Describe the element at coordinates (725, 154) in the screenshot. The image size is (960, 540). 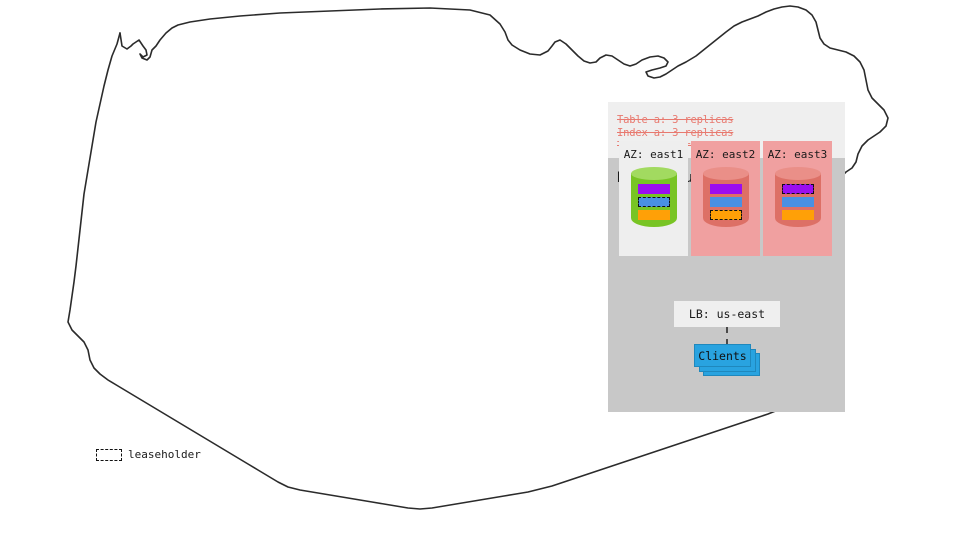
I see `az-label-east2: AZ: east2` at that location.